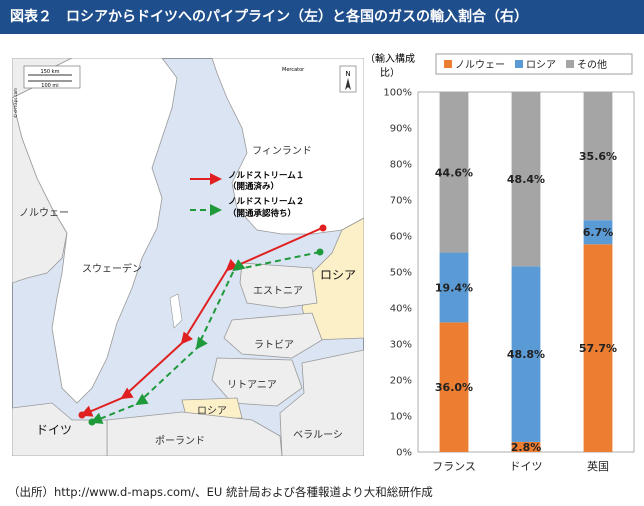 Image resolution: width=644 pixels, height=506 pixels. I want to click on label-germany: ドイツ, so click(54, 430).